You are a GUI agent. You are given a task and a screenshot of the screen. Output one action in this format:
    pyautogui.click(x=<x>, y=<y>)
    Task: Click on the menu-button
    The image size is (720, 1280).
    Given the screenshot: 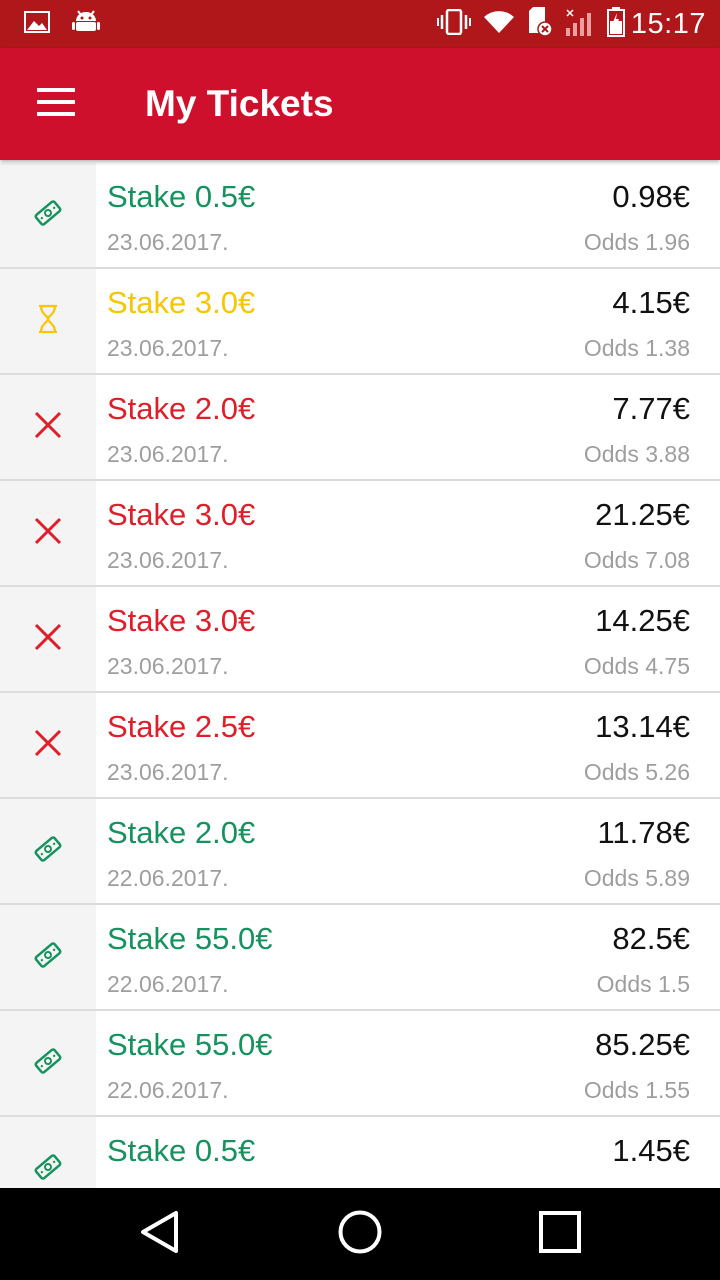 What is the action you would take?
    pyautogui.click(x=56, y=104)
    